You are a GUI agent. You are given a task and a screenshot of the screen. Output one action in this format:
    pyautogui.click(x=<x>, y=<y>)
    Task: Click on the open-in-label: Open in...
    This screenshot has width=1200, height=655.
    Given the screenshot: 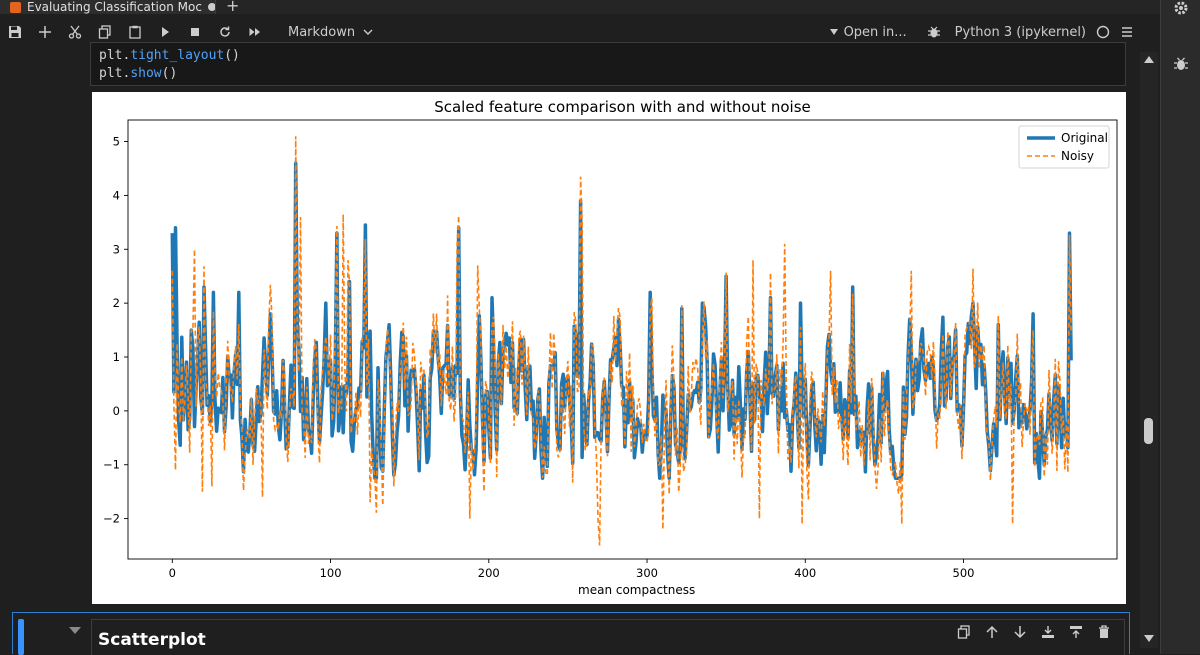 What is the action you would take?
    pyautogui.click(x=875, y=32)
    